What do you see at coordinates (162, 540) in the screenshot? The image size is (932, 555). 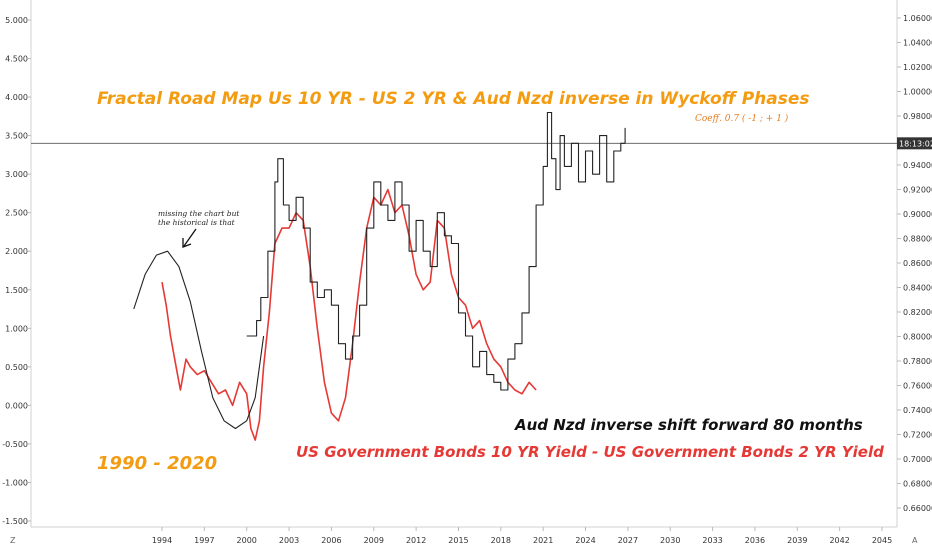 I see `x-tick-label: 1994` at bounding box center [162, 540].